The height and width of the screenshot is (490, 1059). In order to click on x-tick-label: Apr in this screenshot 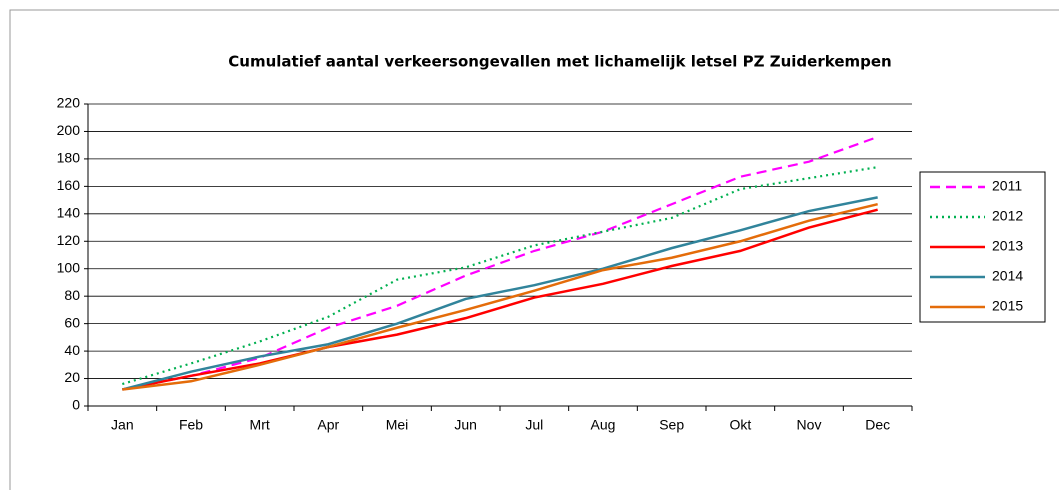, I will do `click(328, 425)`.